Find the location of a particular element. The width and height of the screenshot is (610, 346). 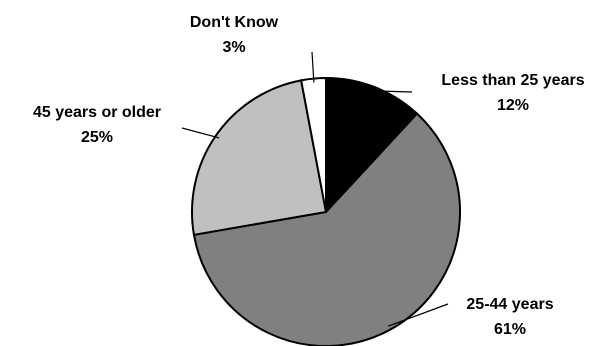

slice-value-less-than-25: 12% is located at coordinates (513, 105).